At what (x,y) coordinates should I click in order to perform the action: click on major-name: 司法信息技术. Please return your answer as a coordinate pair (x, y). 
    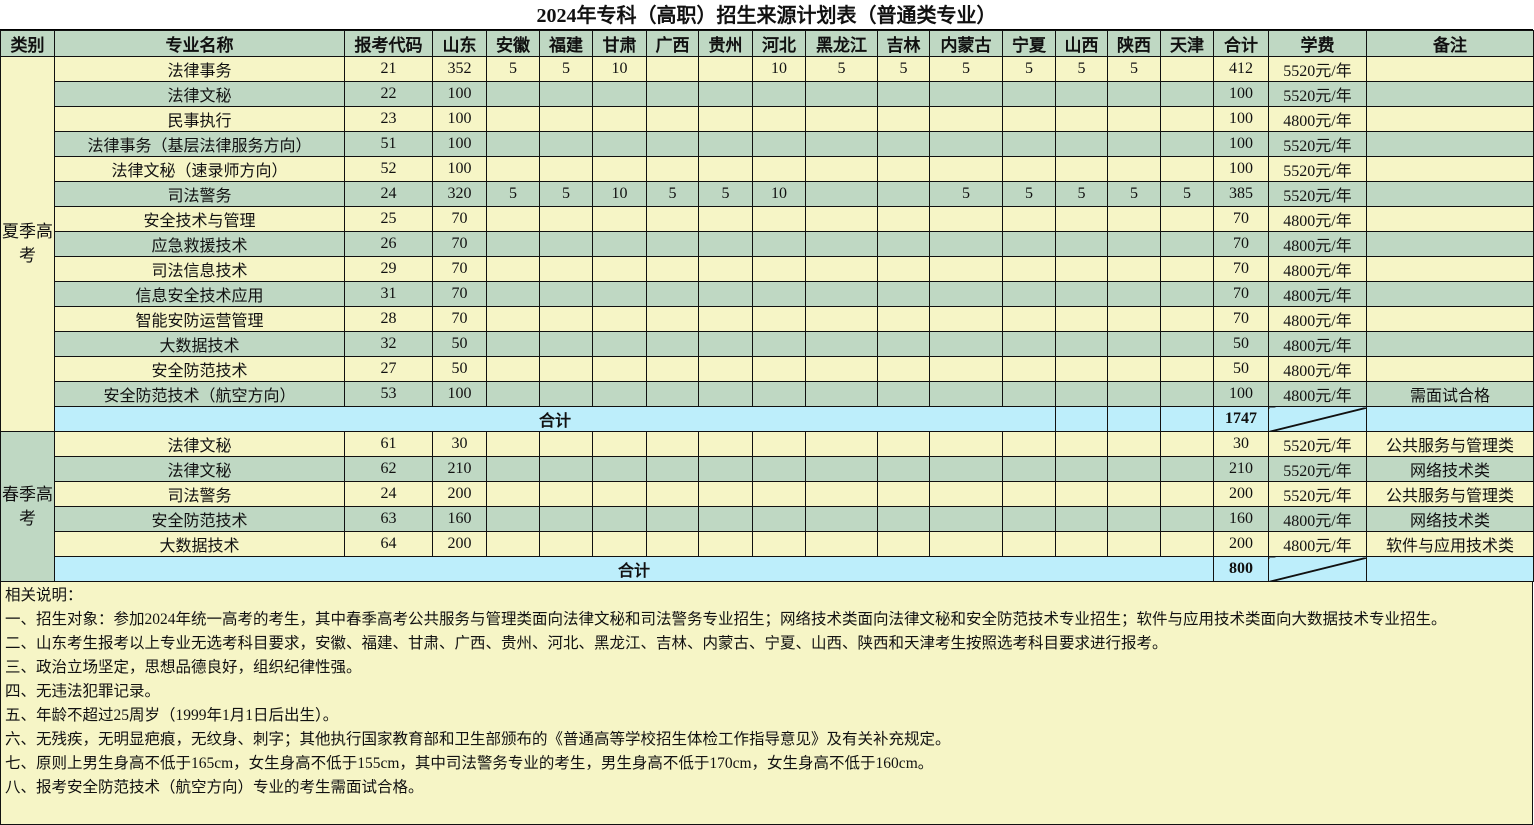
    Looking at the image, I should click on (199, 269).